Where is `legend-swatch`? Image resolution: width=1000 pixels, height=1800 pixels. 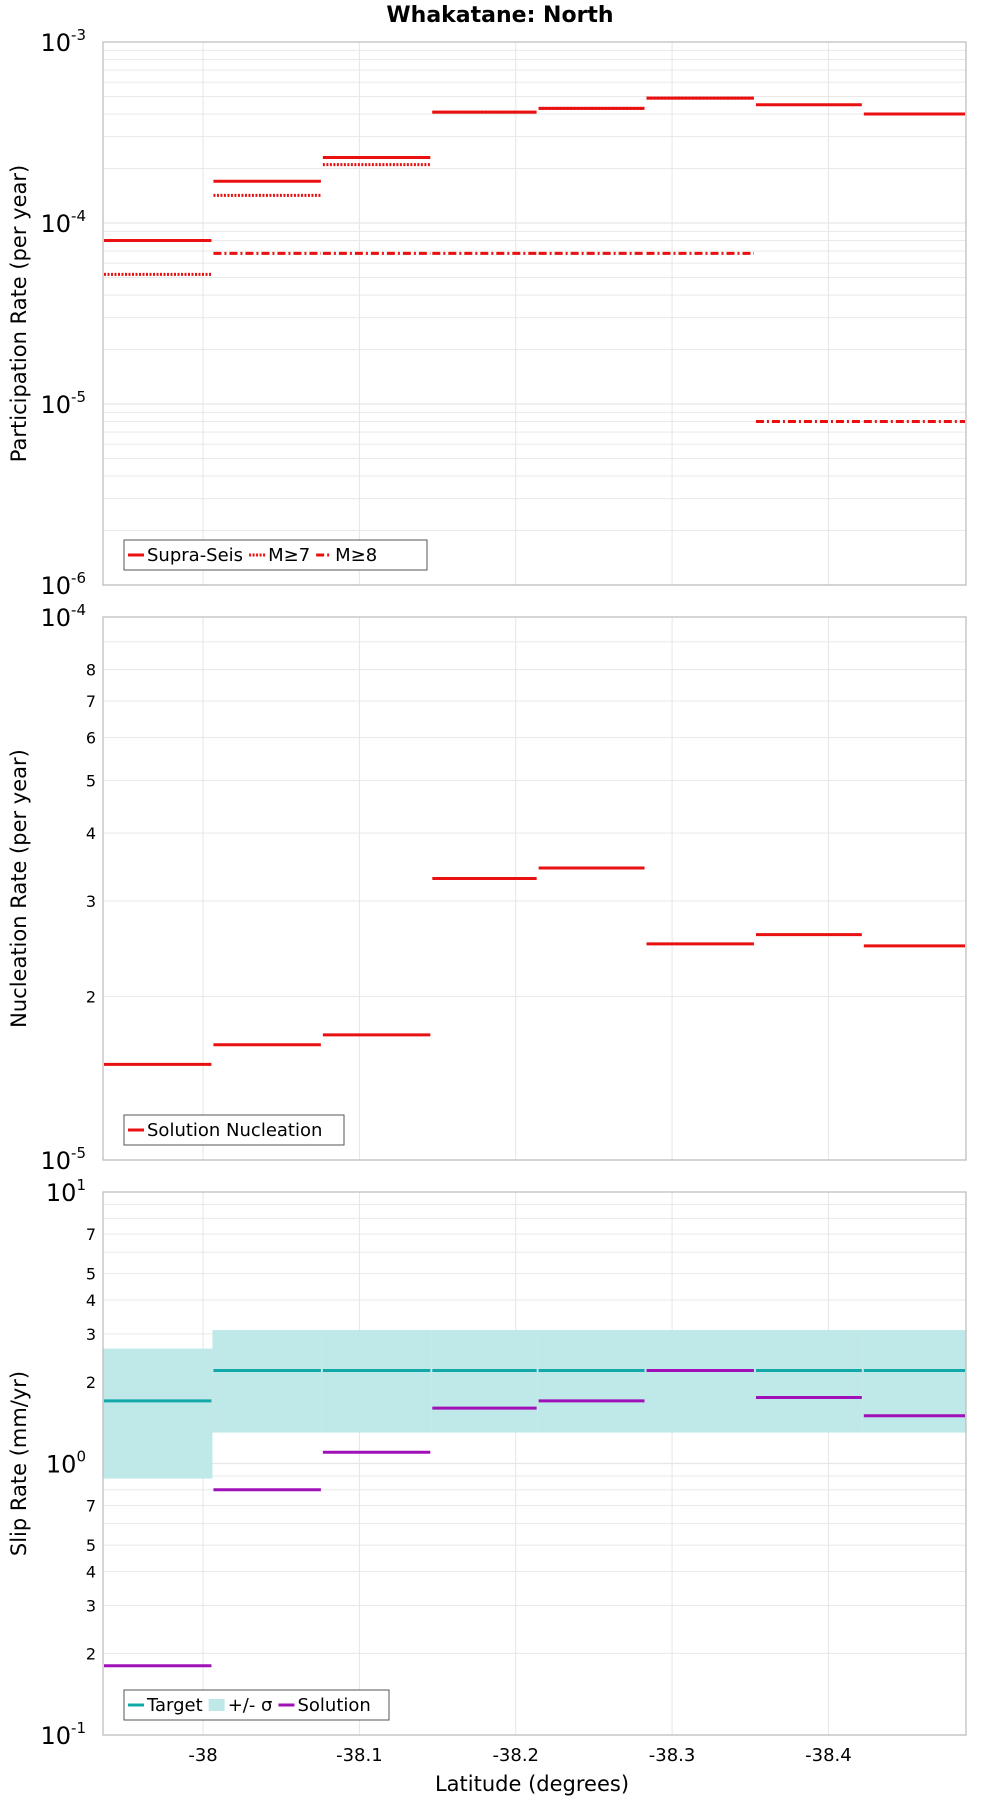 legend-swatch is located at coordinates (216, 1705).